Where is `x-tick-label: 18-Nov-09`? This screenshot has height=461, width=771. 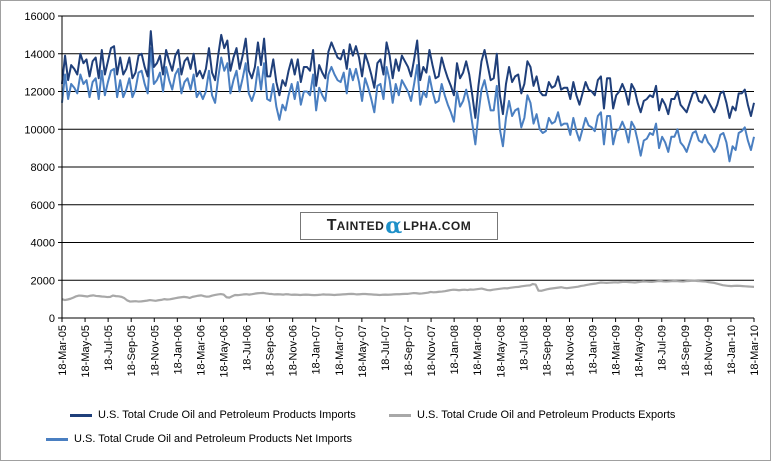
x-tick-label: 18-Nov-09 is located at coordinates (709, 350).